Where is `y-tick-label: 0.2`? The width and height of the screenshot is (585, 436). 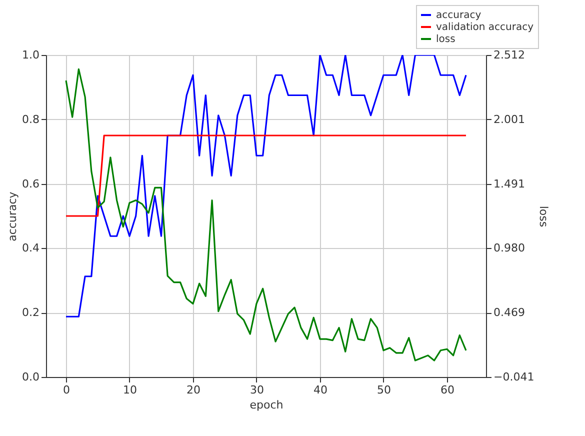
y-tick-label: 0.2 is located at coordinates (31, 313).